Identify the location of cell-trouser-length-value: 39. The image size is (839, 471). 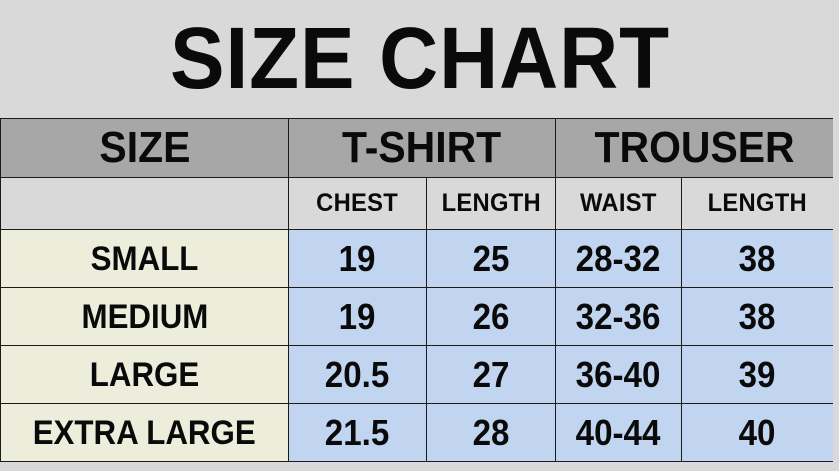
(757, 374).